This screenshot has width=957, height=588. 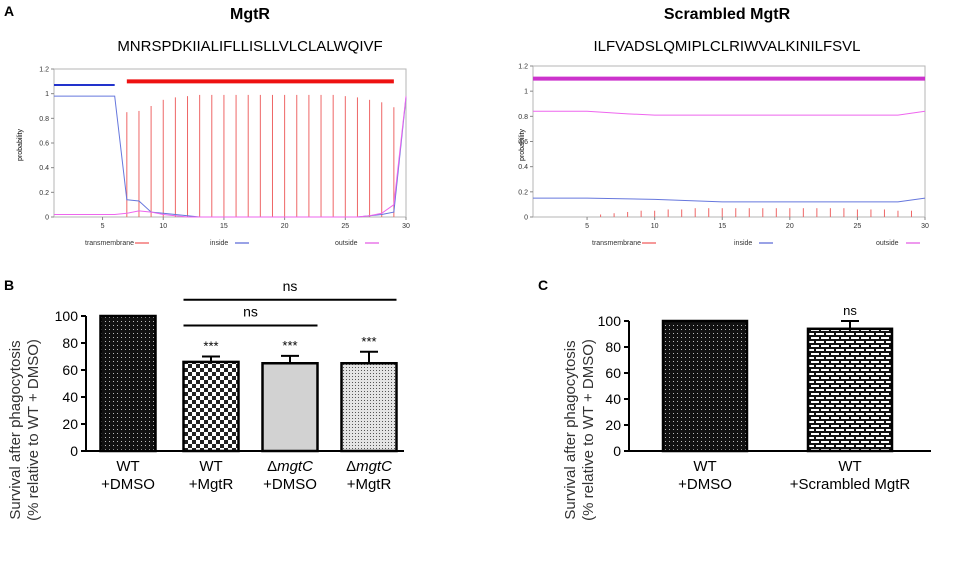 What do you see at coordinates (729, 200) in the screenshot?
I see `inside-line` at bounding box center [729, 200].